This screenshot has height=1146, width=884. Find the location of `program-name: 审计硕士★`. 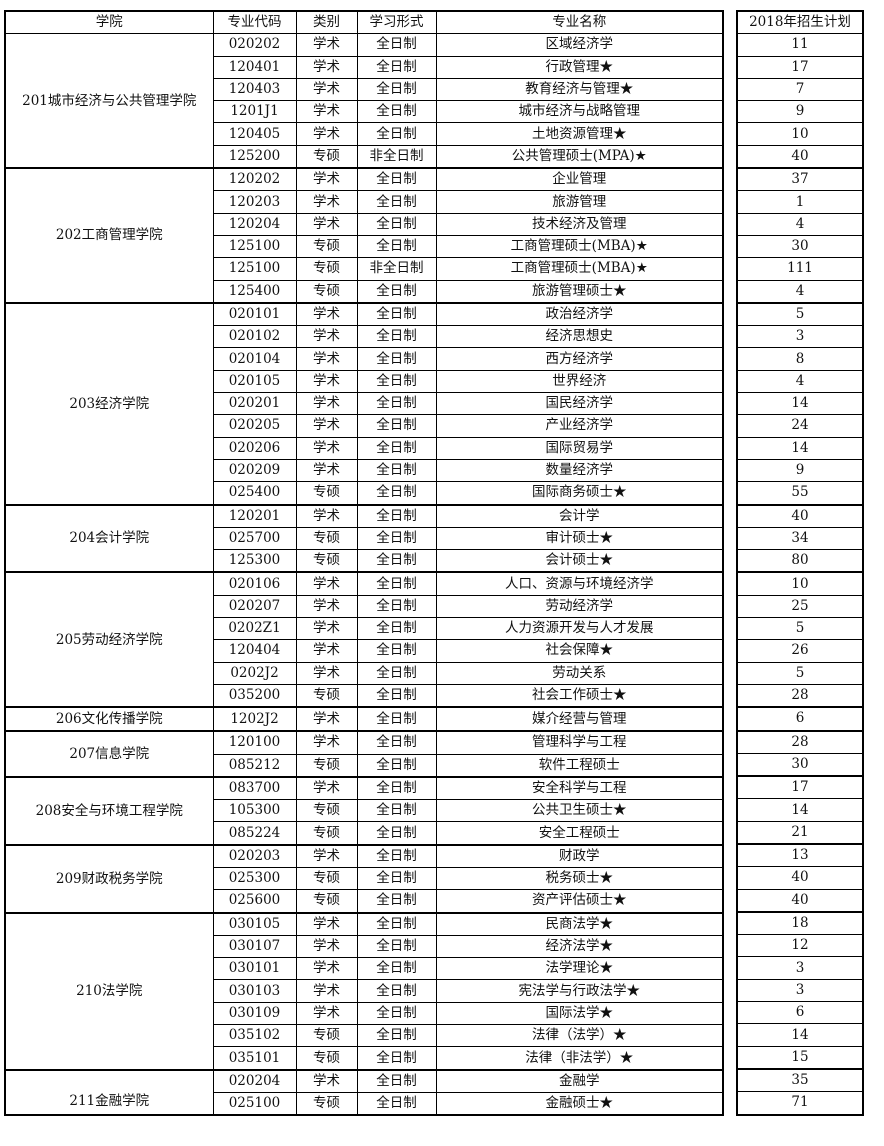

program-name: 审计硕士★ is located at coordinates (579, 538).